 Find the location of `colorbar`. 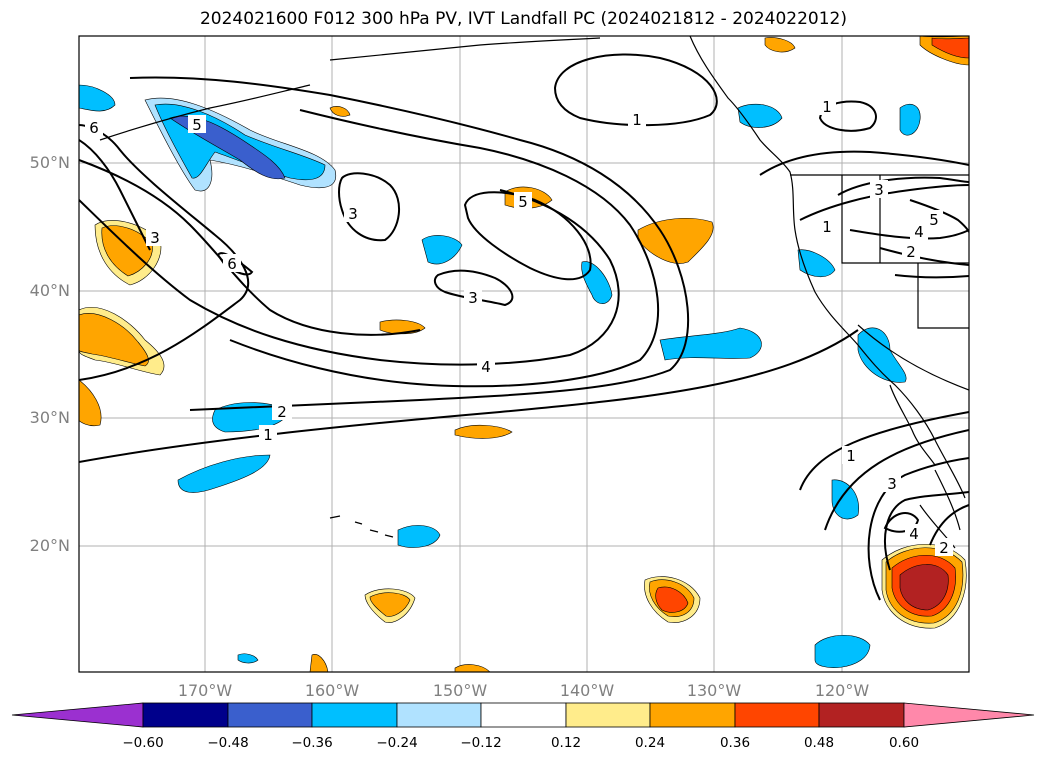

colorbar is located at coordinates (523, 715).